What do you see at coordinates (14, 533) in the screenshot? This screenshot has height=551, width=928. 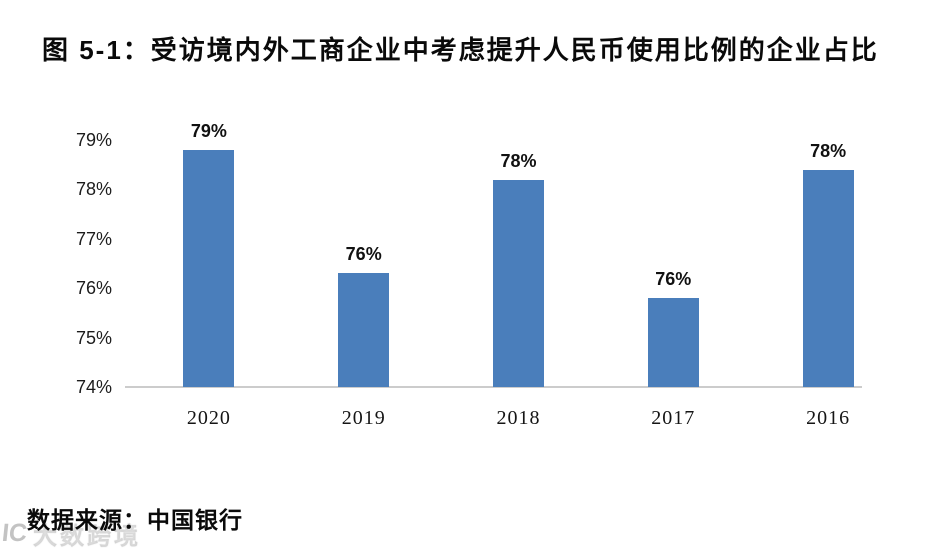 I see `watermark-logo-icon: IC` at bounding box center [14, 533].